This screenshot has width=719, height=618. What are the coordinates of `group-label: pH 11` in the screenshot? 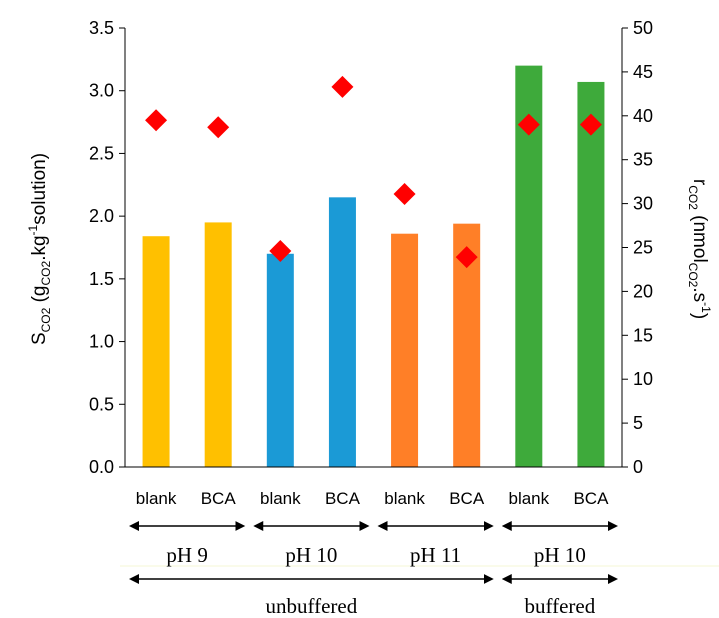 It's located at (435, 555).